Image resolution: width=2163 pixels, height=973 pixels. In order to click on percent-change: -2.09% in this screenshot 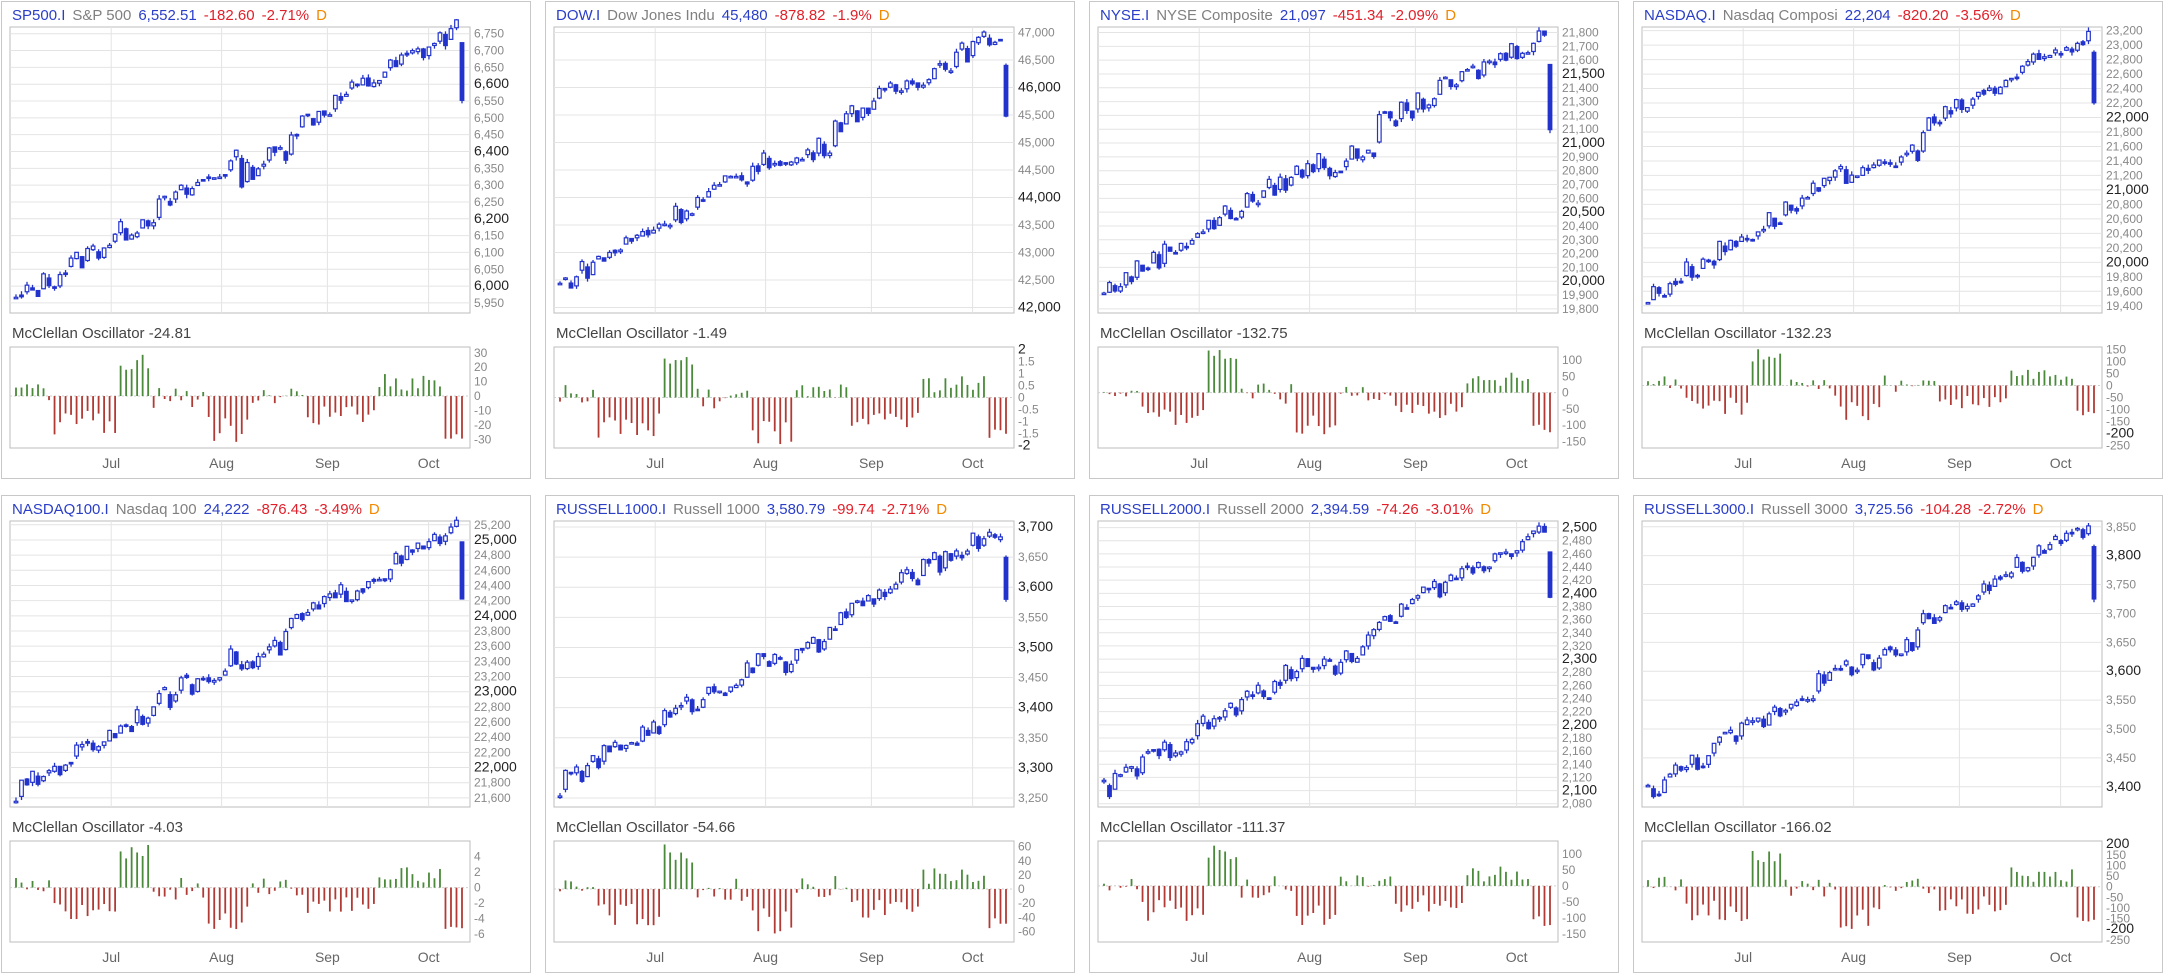, I will do `click(1414, 15)`.